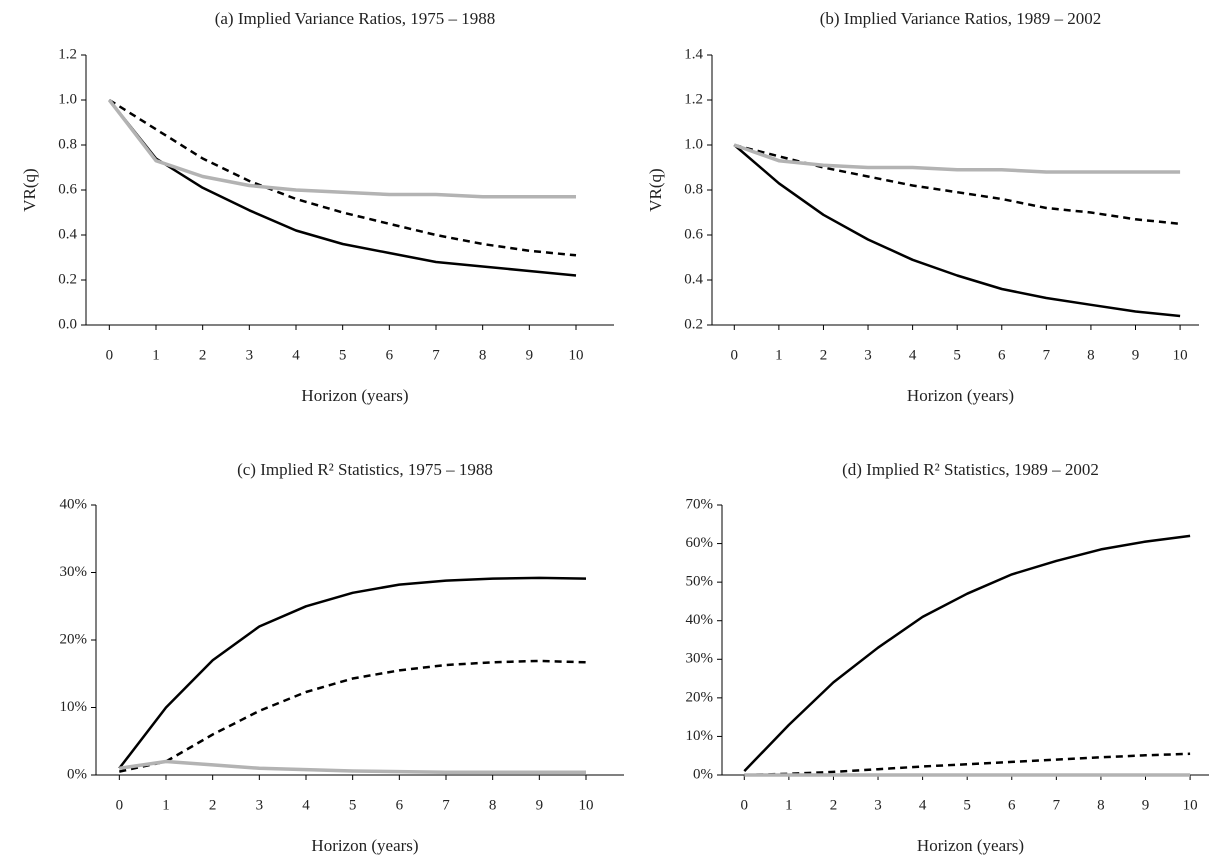 Image resolution: width=1230 pixels, height=861 pixels. I want to click on y-tick-label: 0.0, so click(67, 324).